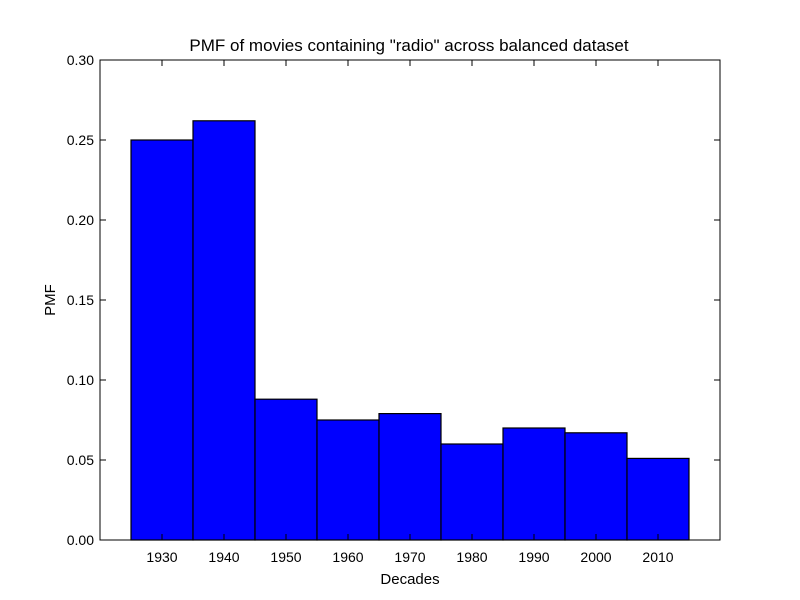 This screenshot has width=800, height=600. Describe the element at coordinates (162, 340) in the screenshot. I see `bar-1930` at that location.